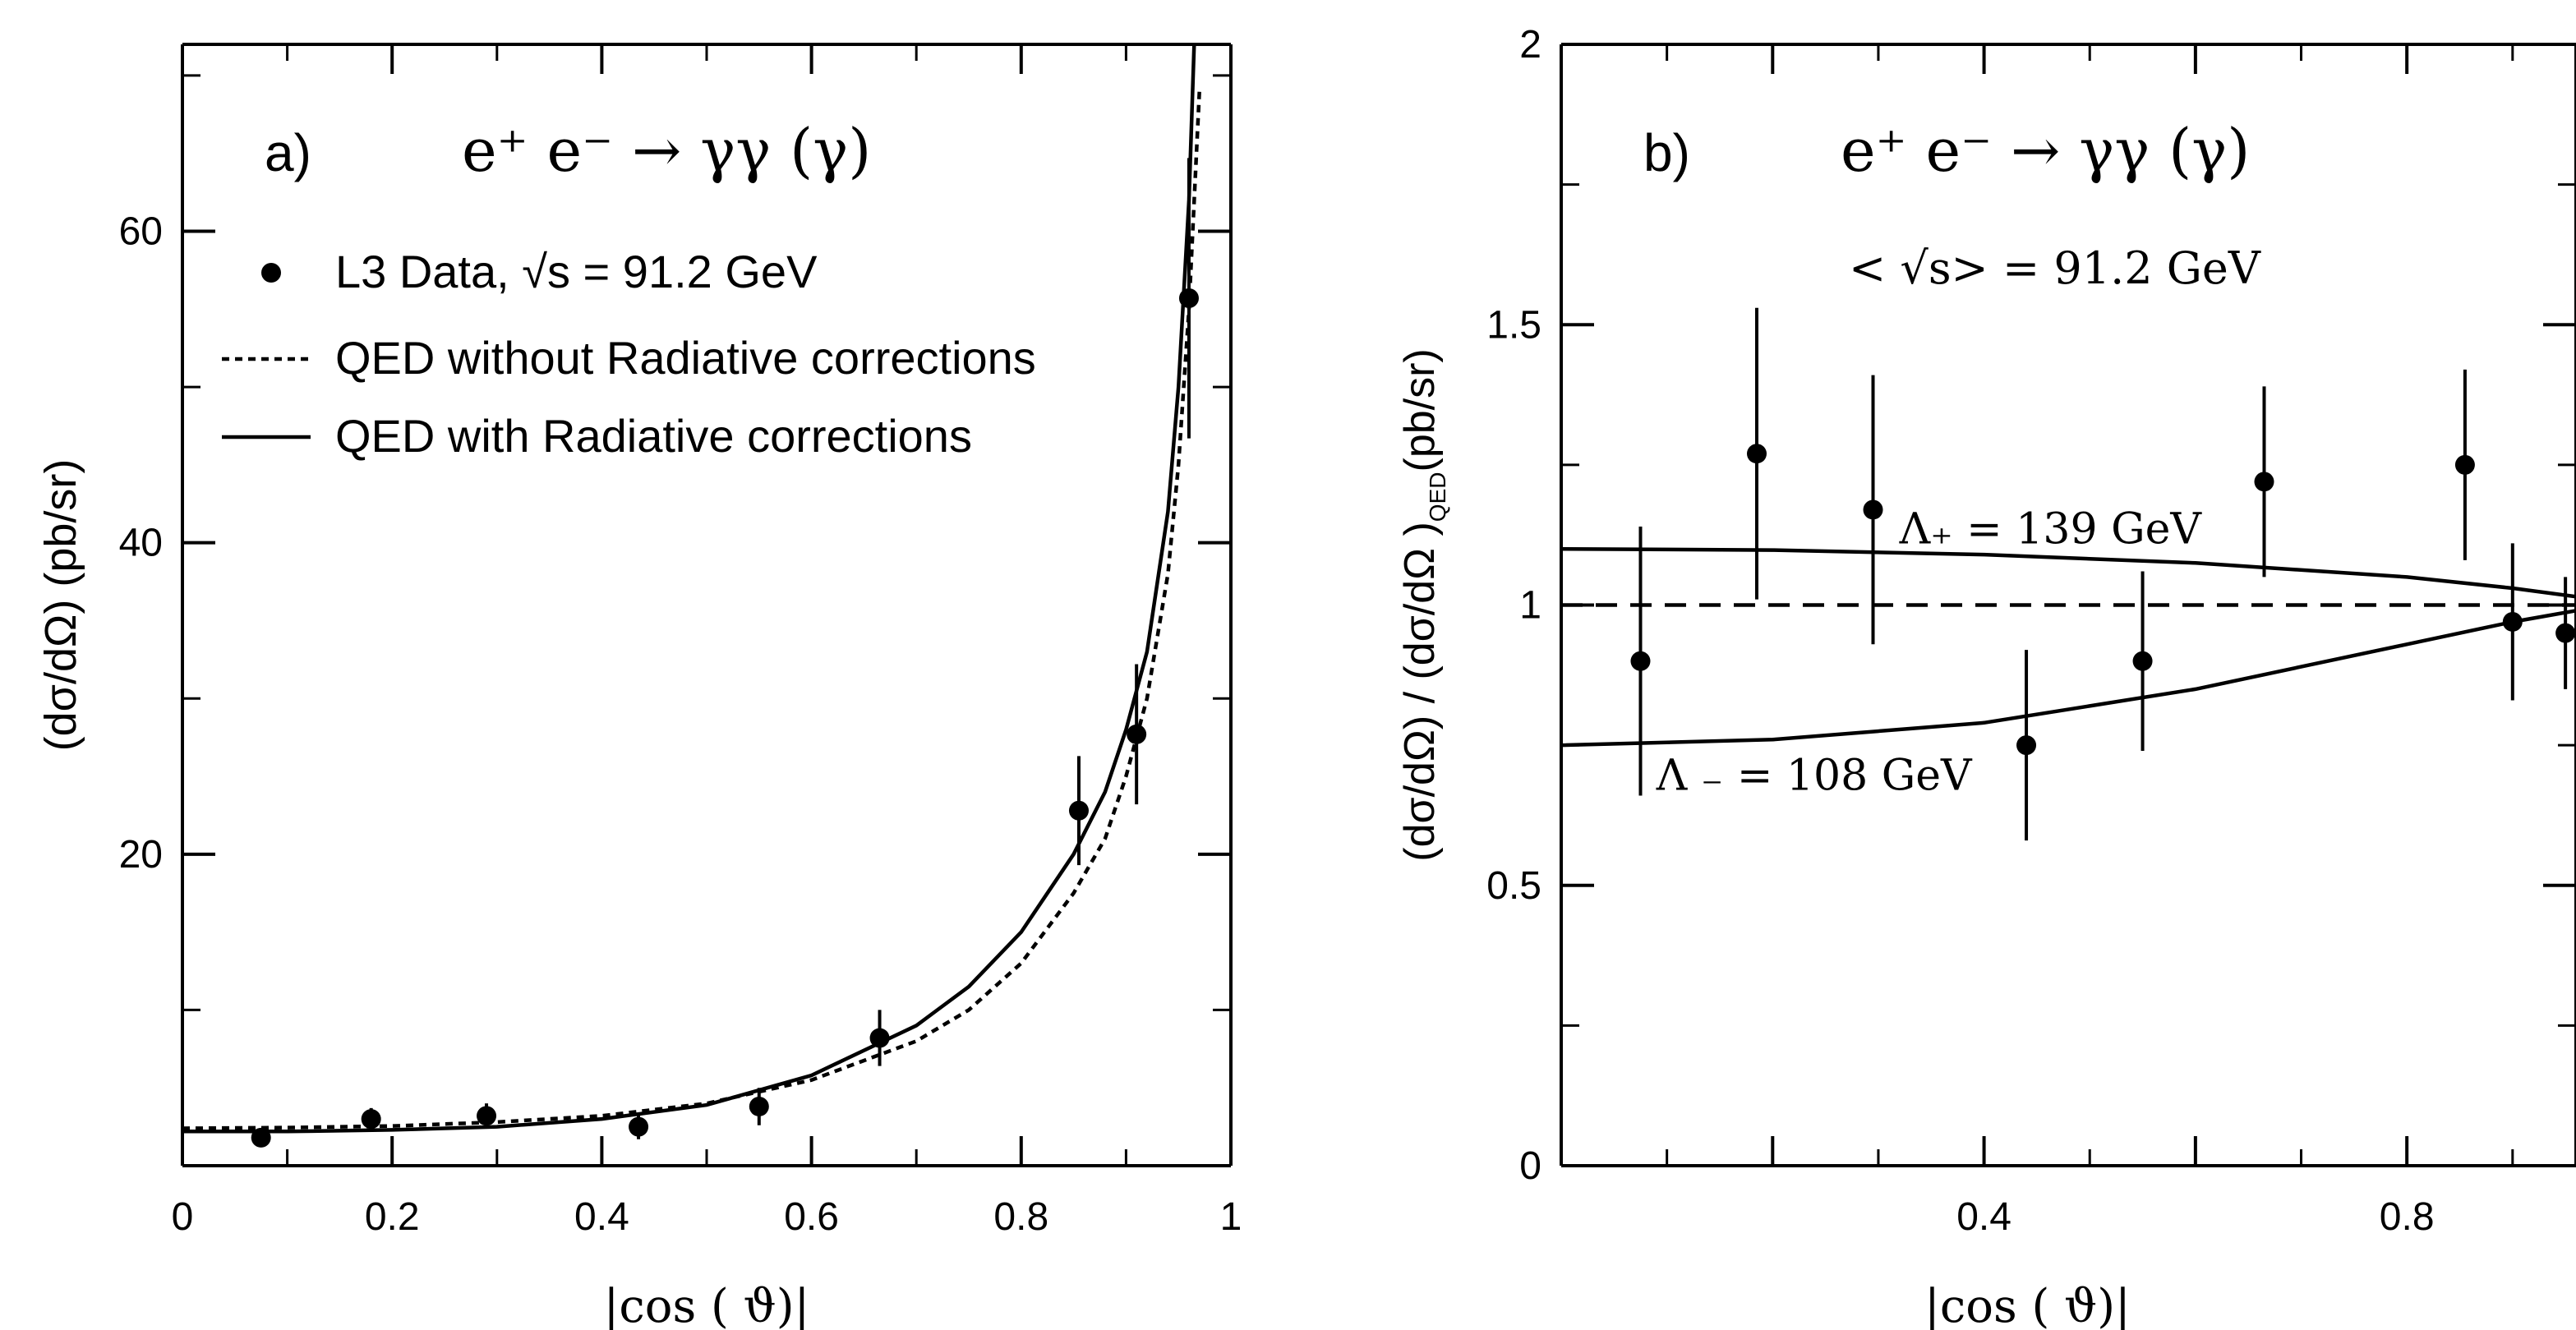 The height and width of the screenshot is (1330, 2576). Describe the element at coordinates (576, 271) in the screenshot. I see `legend-label: L3 Data, √s = 91.2 GeV` at that location.